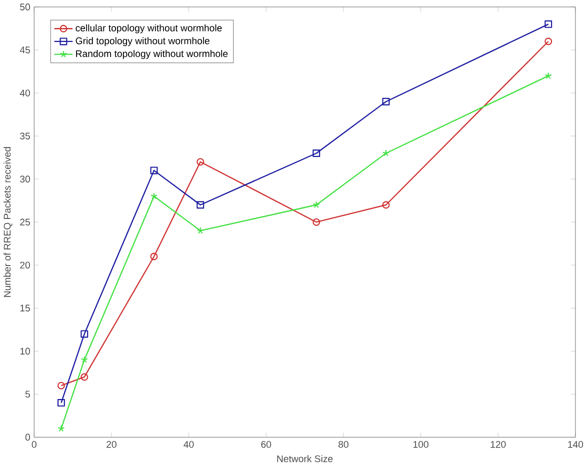 The width and height of the screenshot is (587, 466). What do you see at coordinates (25, 351) in the screenshot?
I see `y-tick-label: 10` at bounding box center [25, 351].